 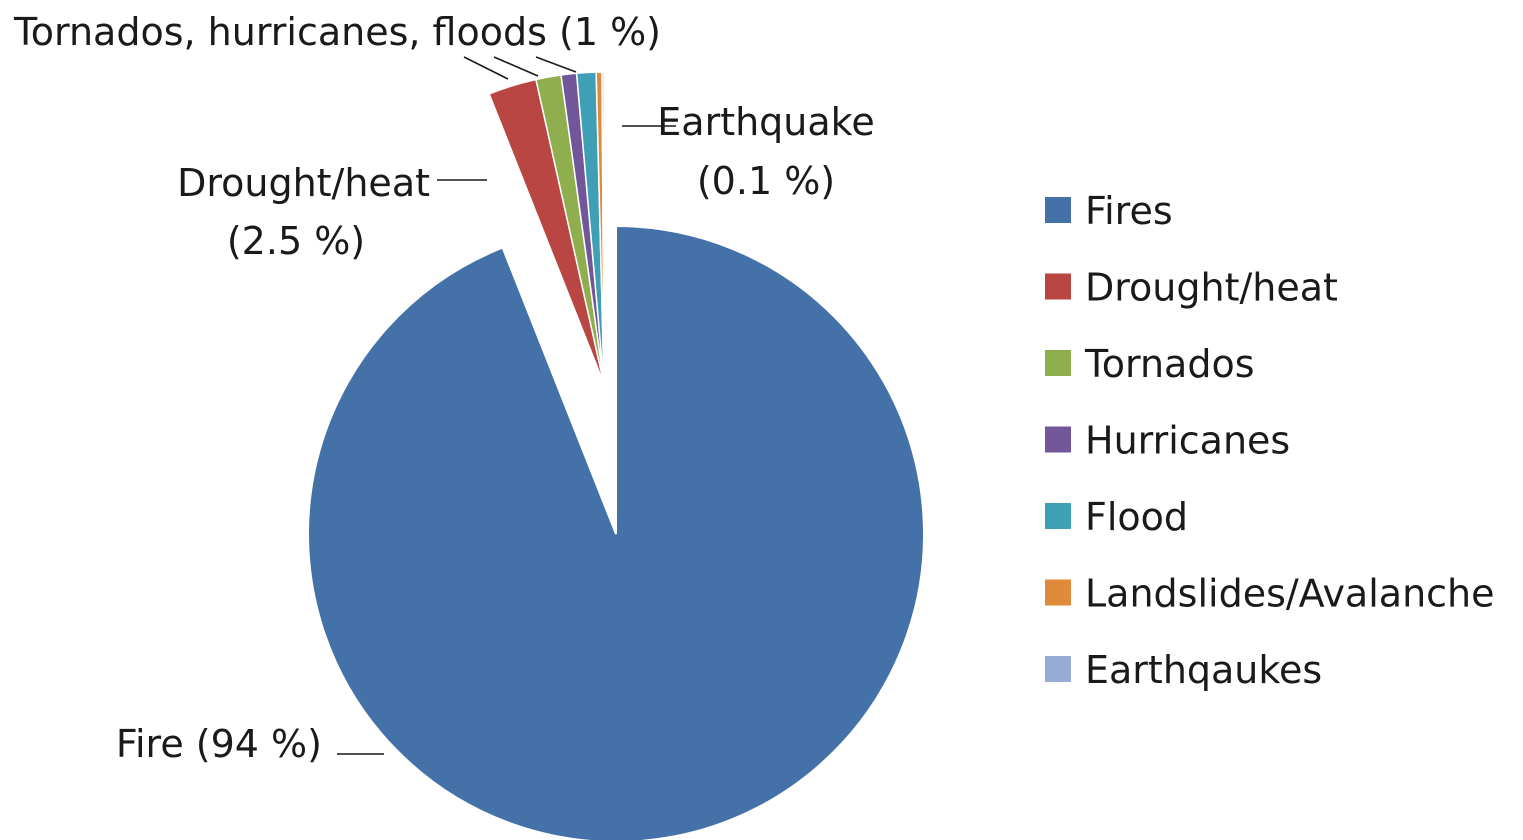 What do you see at coordinates (1058, 669) in the screenshot?
I see `legend-swatch-earthqaukes` at bounding box center [1058, 669].